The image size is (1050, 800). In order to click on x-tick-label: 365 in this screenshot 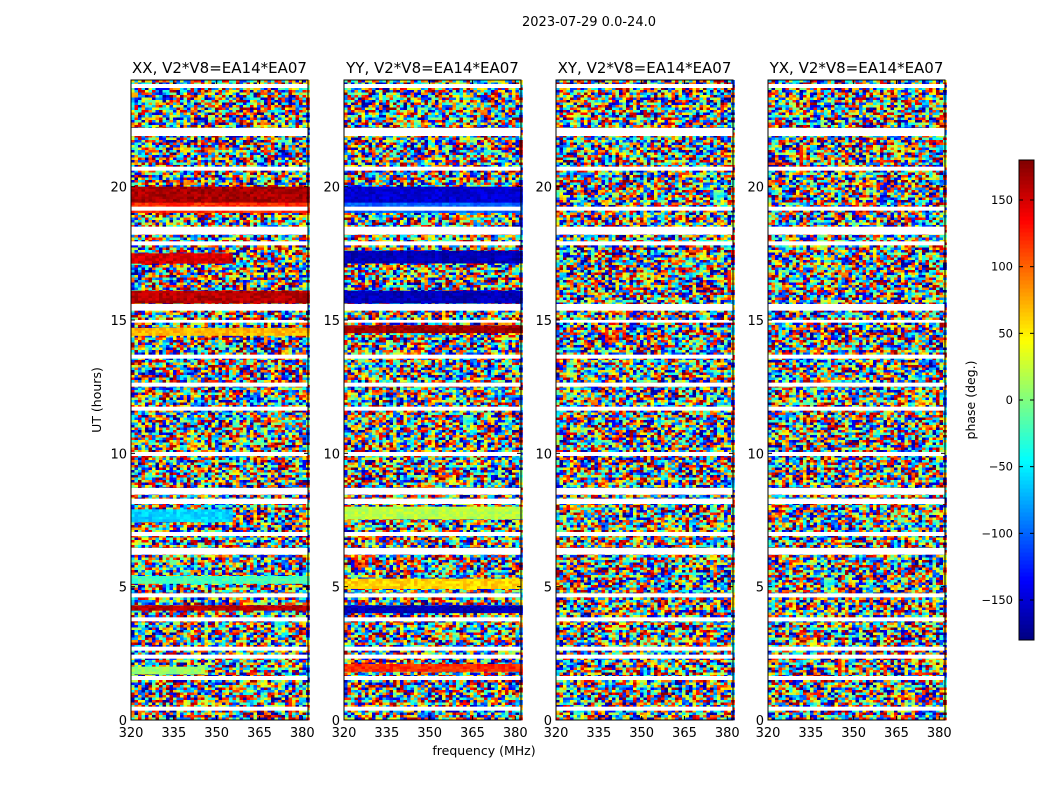, I will do `click(472, 733)`.